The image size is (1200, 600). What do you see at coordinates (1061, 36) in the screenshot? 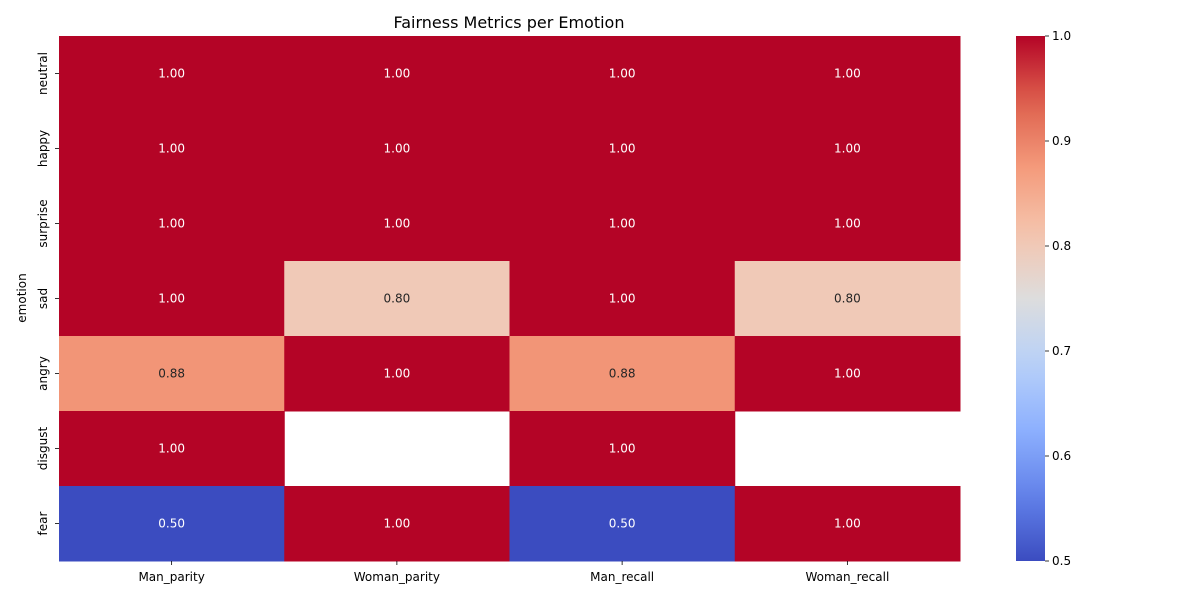
I see `colorbar-tick-label: 1.0` at bounding box center [1061, 36].